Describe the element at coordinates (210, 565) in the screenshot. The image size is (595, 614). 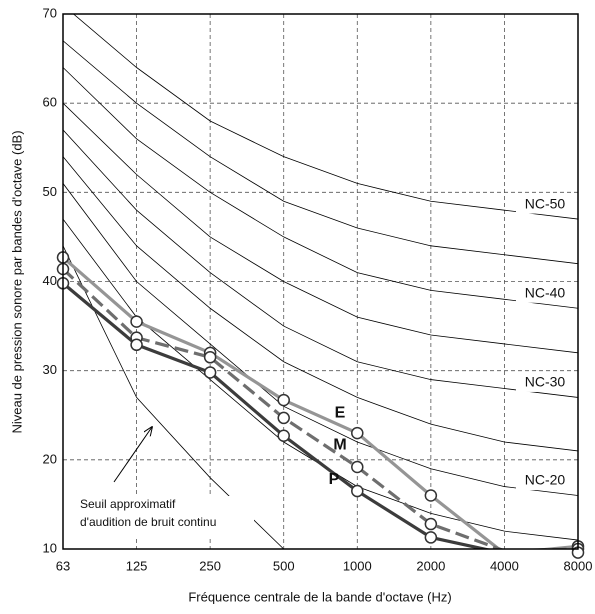
I see `x-tick-label: 250` at that location.